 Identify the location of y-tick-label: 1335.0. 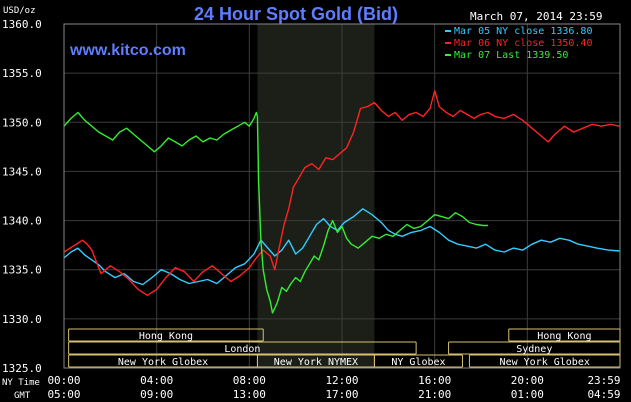
(22, 270).